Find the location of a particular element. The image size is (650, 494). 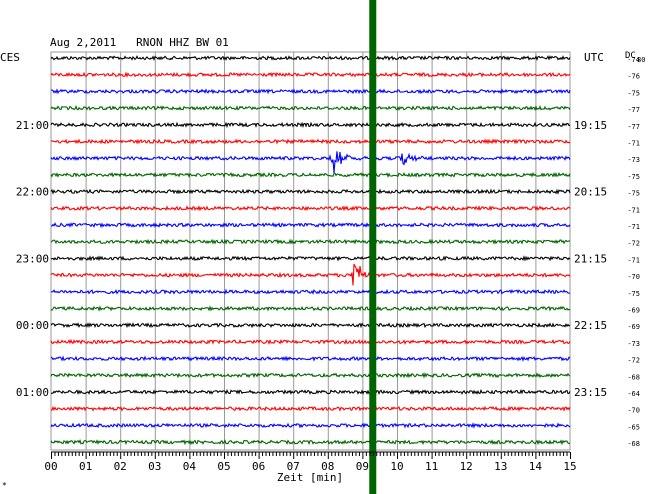

marker-layer is located at coordinates (373, 247).